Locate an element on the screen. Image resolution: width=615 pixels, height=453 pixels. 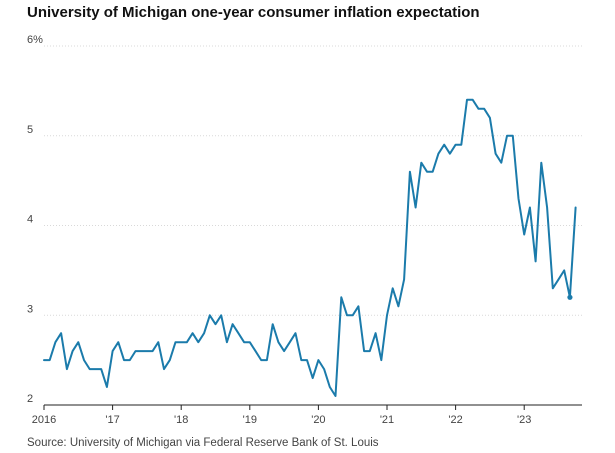
x-tick-label: '19 is located at coordinates (250, 420).